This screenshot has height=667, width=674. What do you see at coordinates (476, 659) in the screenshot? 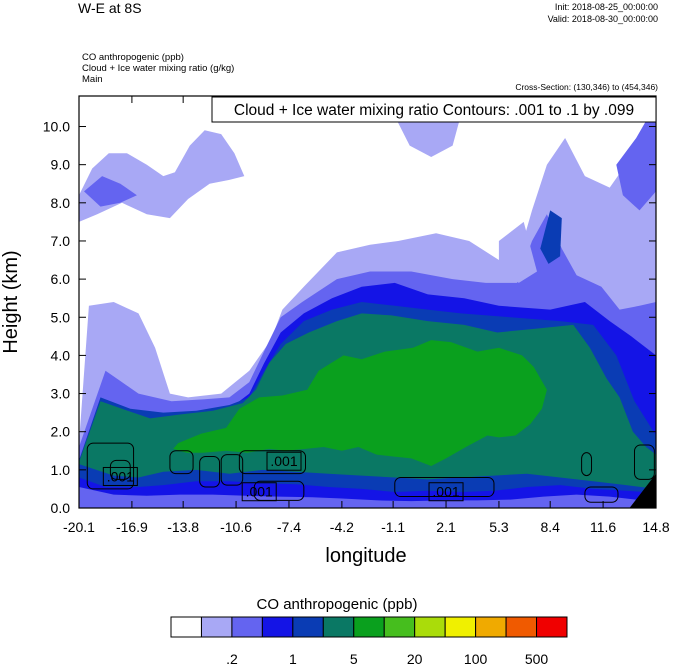
I see `colorbar-label: 100` at bounding box center [476, 659].